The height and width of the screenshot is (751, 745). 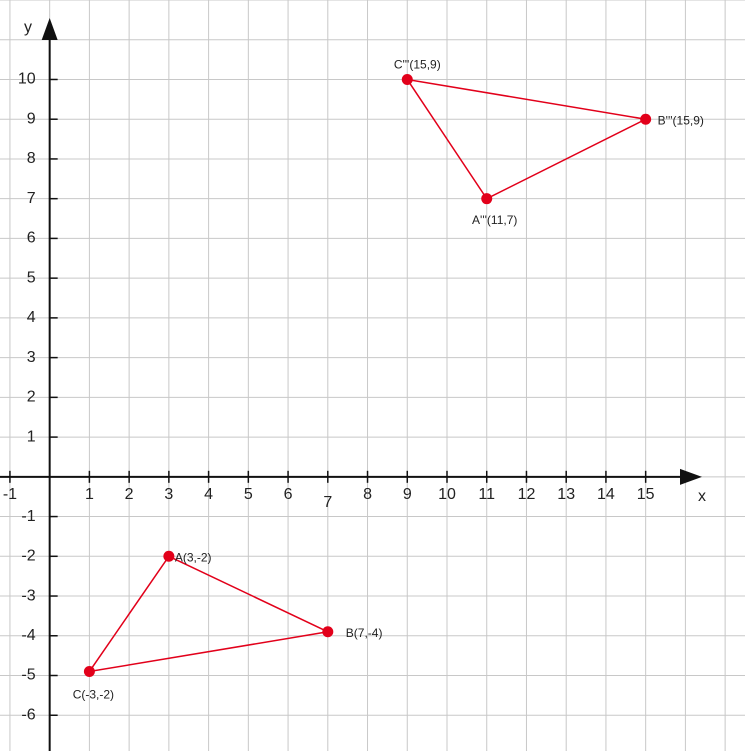 I want to click on y-tick-label: 1, so click(x=31, y=436).